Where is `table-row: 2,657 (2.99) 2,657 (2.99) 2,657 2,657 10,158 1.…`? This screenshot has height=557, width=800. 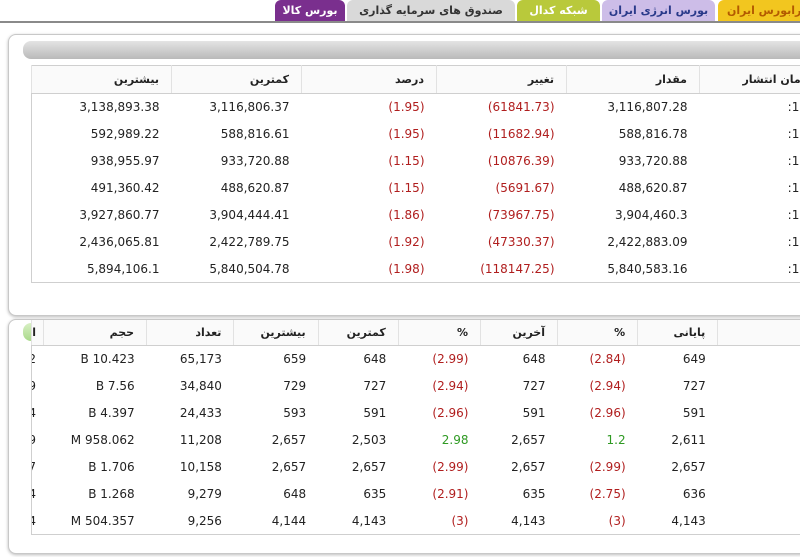
table-row: 2,657 (2.99) 2,657 (2.99) 2,657 2,657 10,158 1.… is located at coordinates (416, 467).